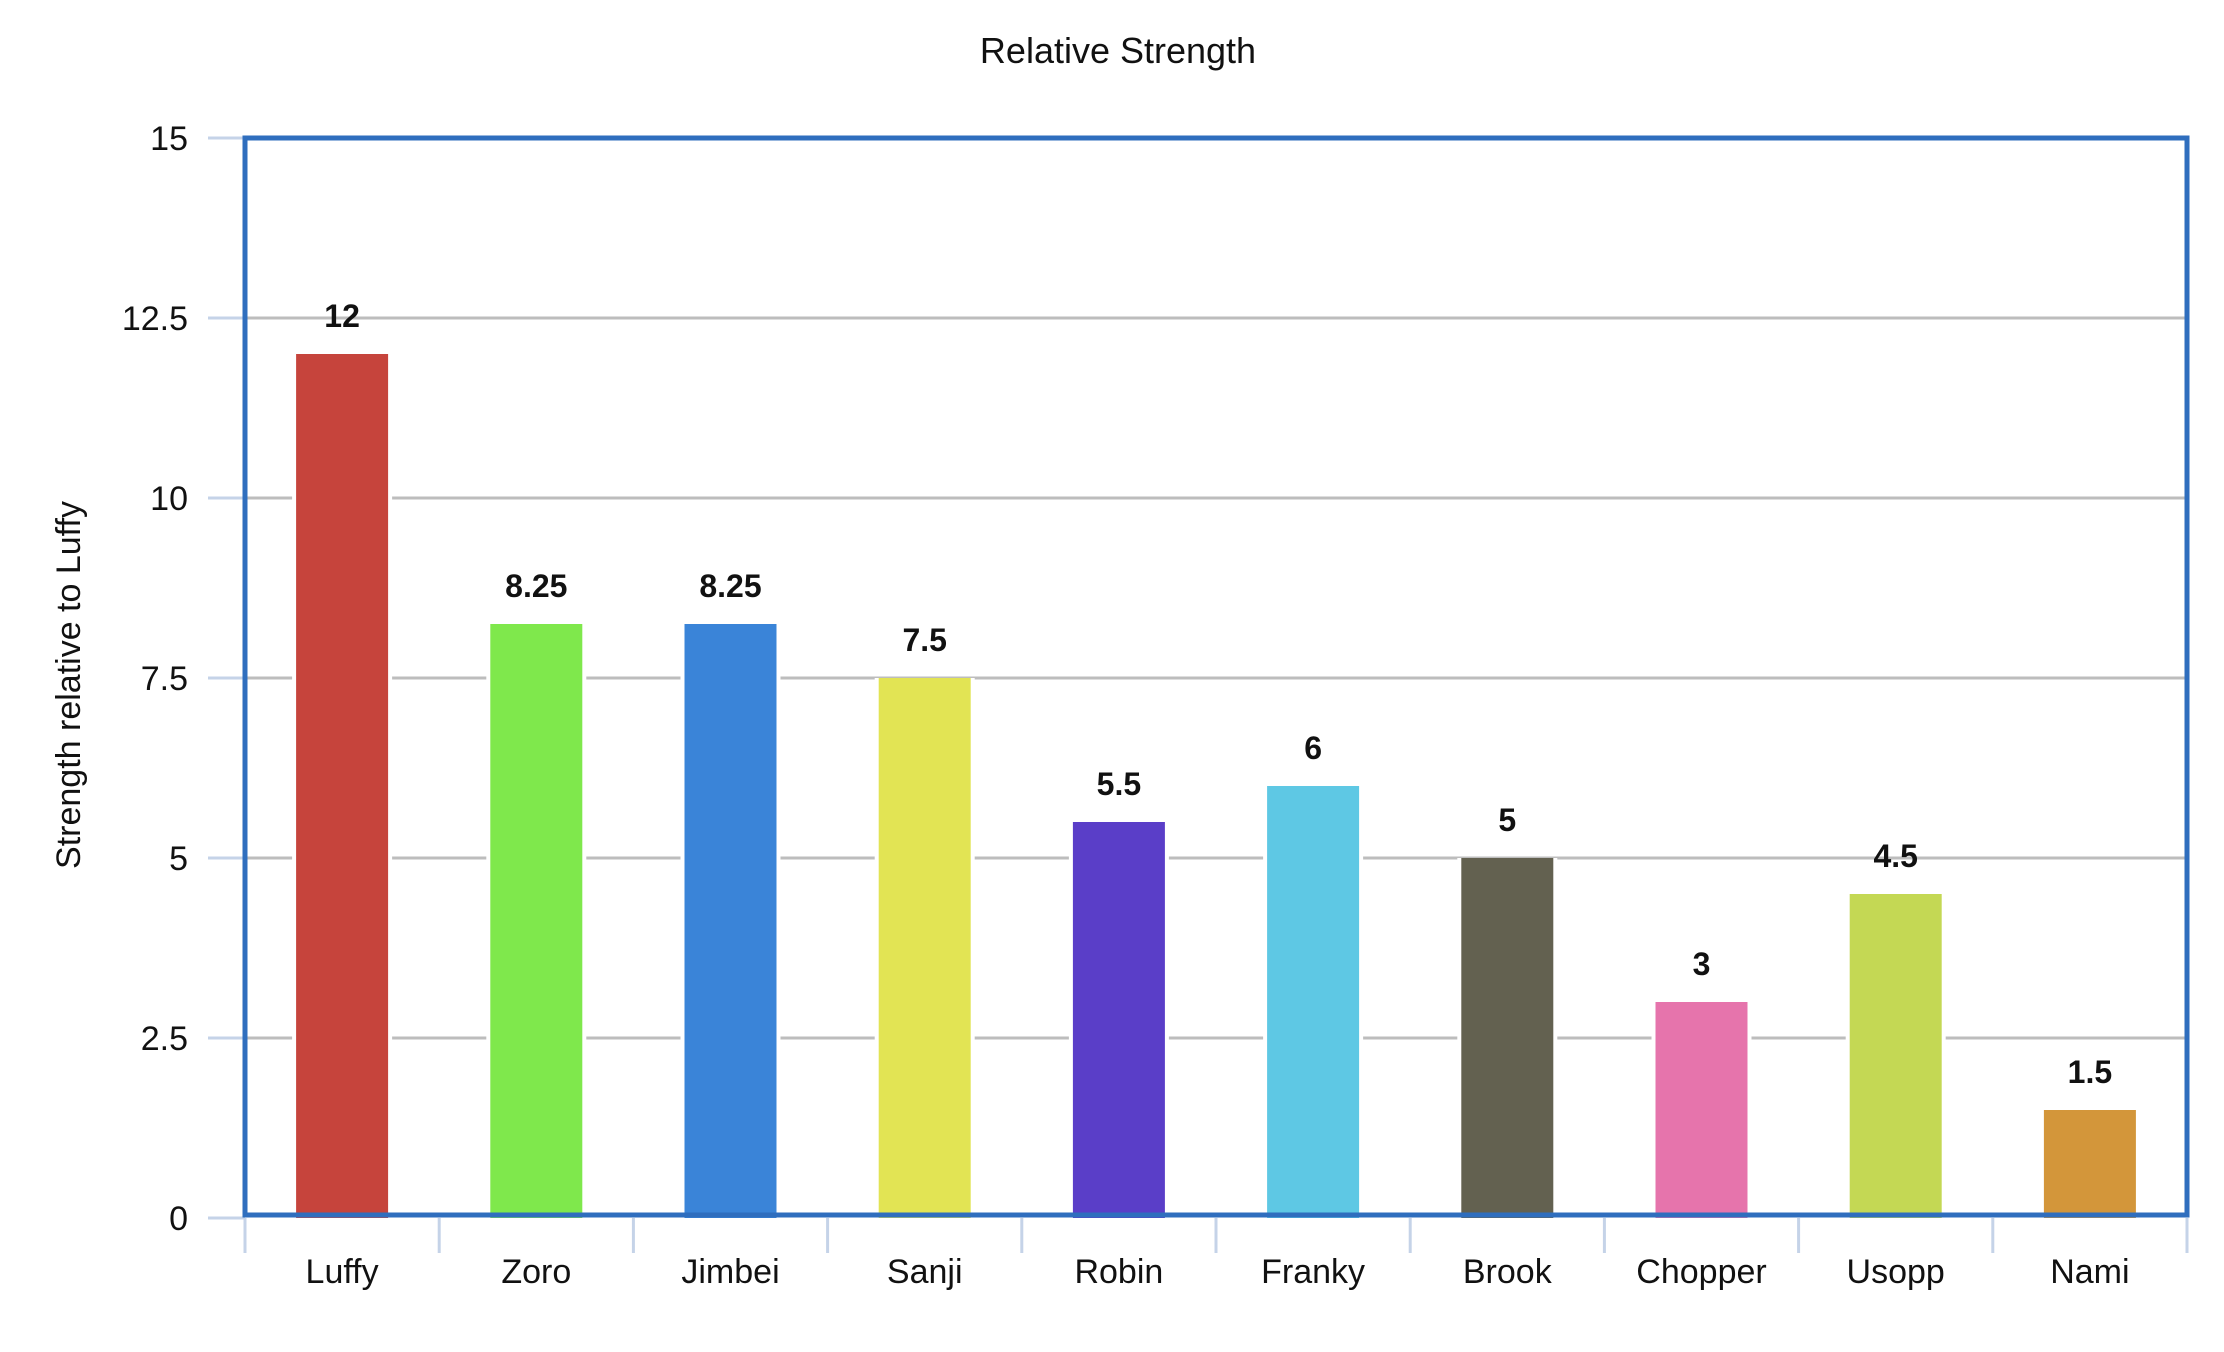  I want to click on y-tick-label: 2.5, so click(164, 1039).